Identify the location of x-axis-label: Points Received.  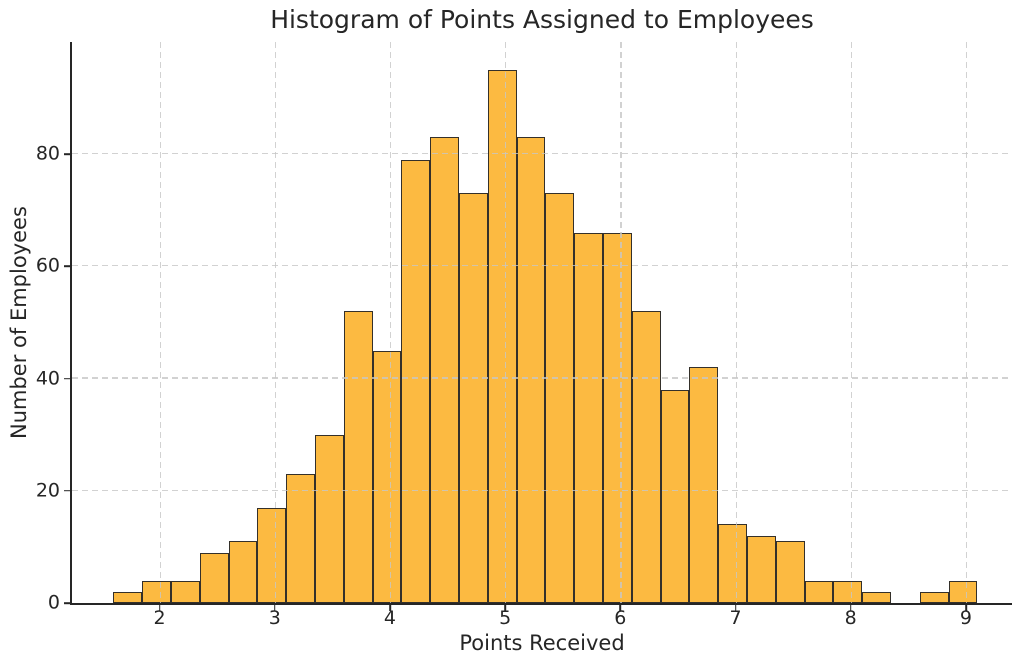
(542, 643).